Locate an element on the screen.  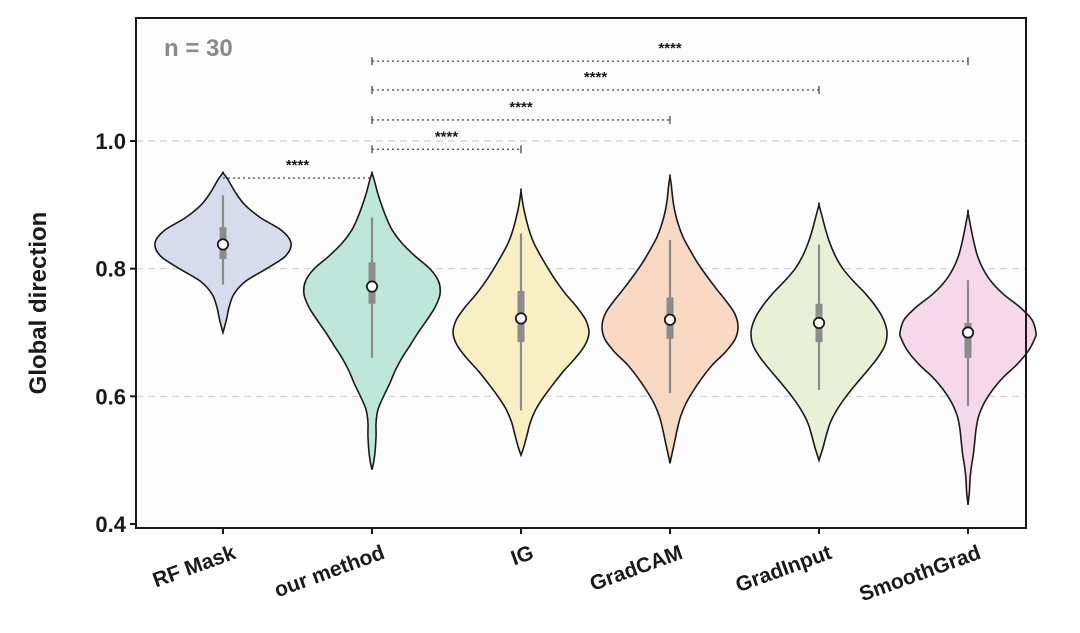
y-tick-label: 1.0 is located at coordinates (110, 141).